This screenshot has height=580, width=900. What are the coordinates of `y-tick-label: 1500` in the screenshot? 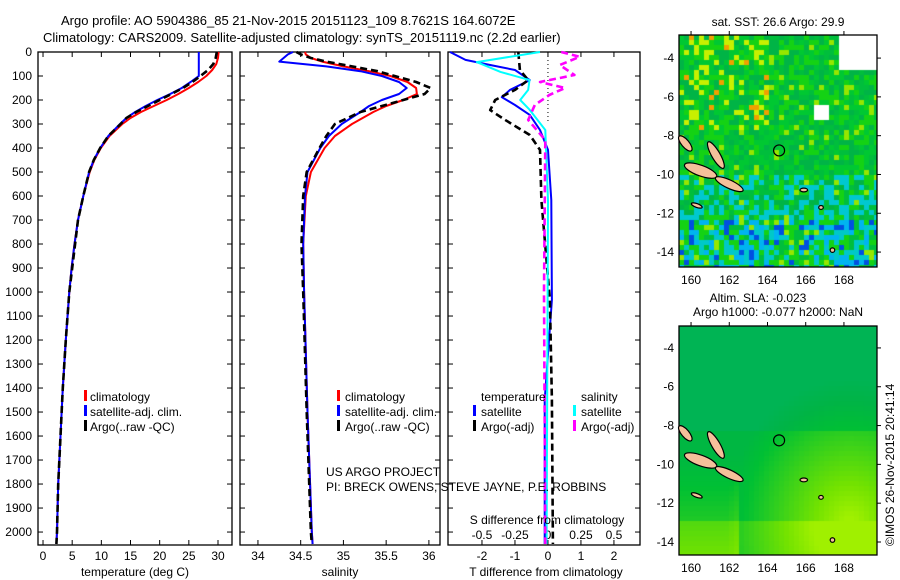 It's located at (18, 412).